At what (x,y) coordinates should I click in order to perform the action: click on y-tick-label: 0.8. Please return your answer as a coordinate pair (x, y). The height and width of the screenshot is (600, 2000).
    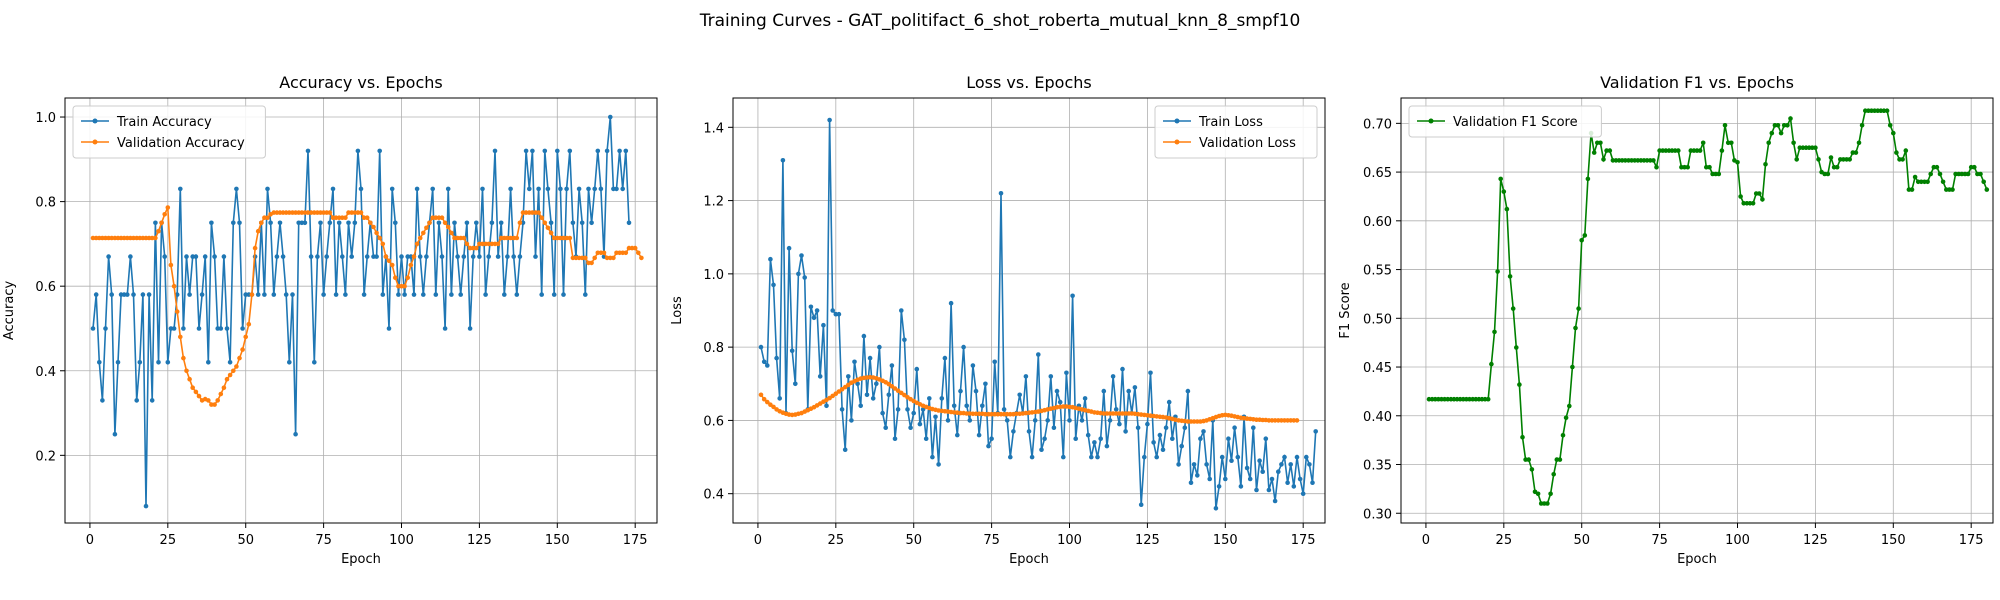
    Looking at the image, I should click on (713, 348).